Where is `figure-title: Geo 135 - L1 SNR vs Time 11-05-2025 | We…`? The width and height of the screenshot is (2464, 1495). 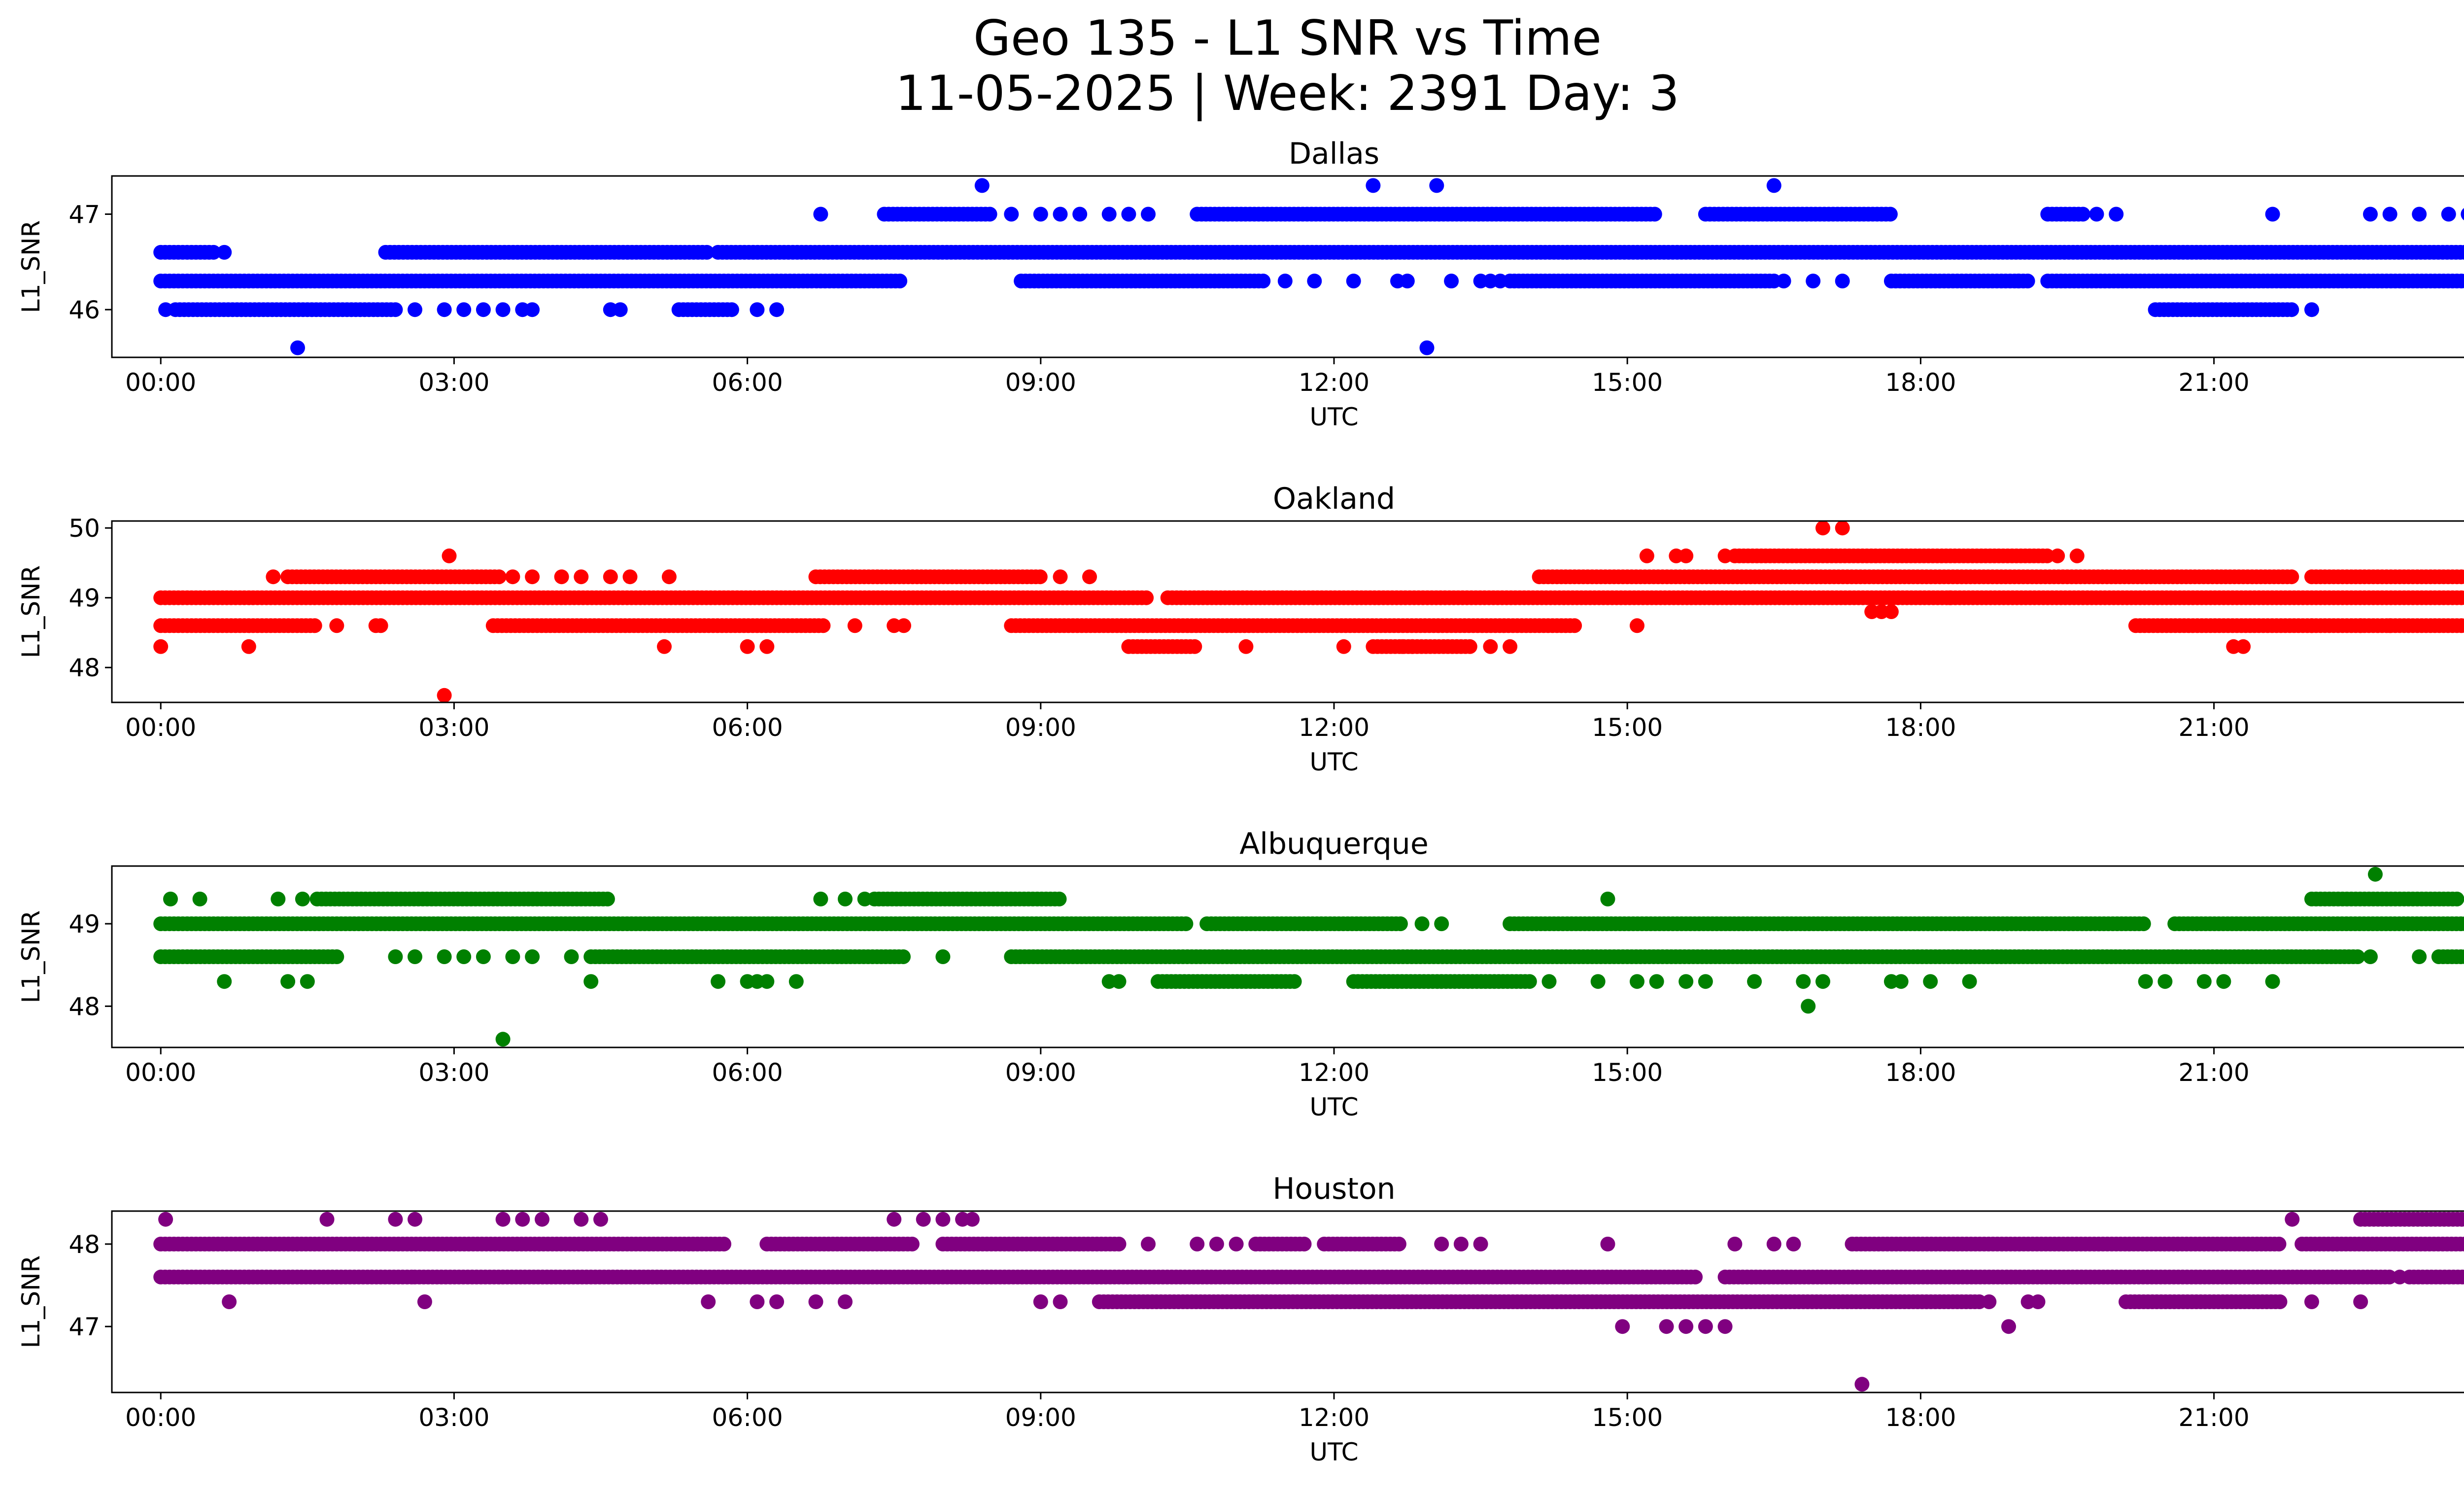 figure-title: Geo 135 - L1 SNR vs Time 11-05-2025 | We… is located at coordinates (1232, 66).